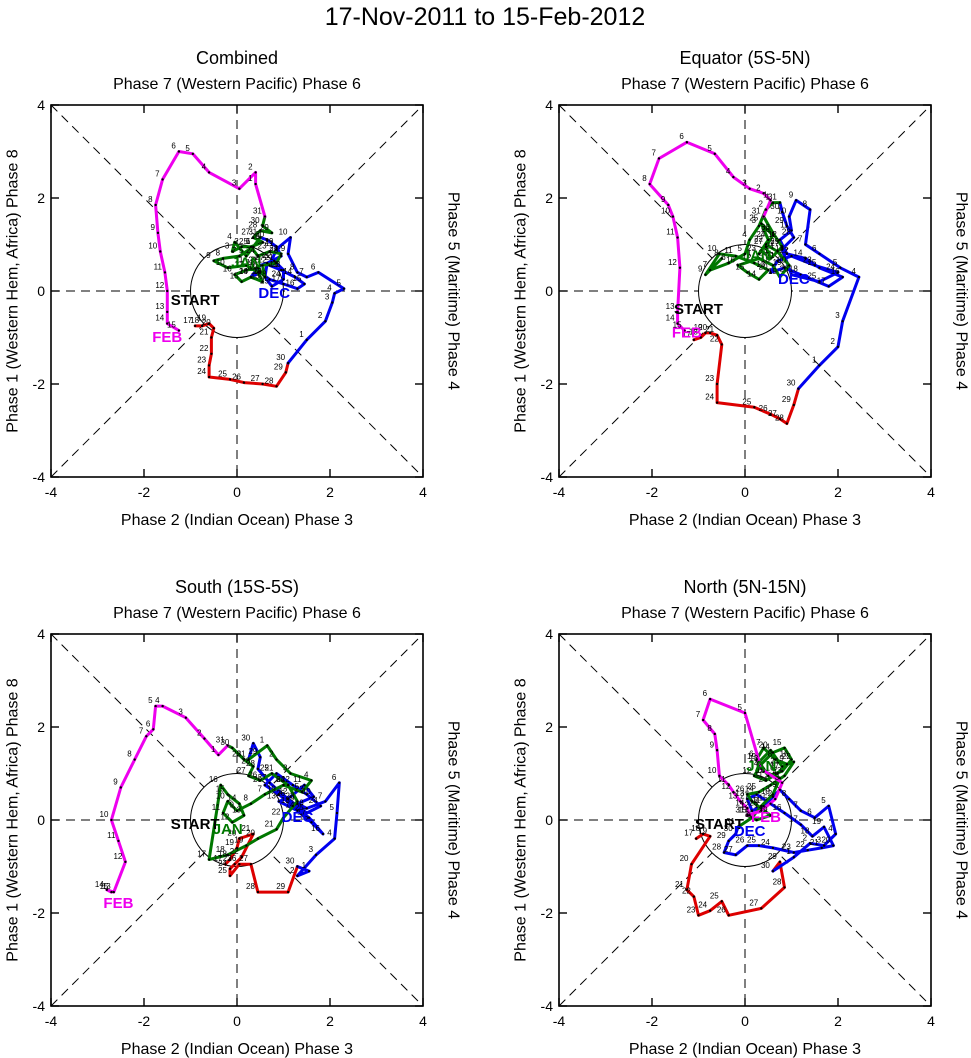 This screenshot has height=1058, width=971. I want to click on chart-2-dec-day-label: 27, so click(774, 243).